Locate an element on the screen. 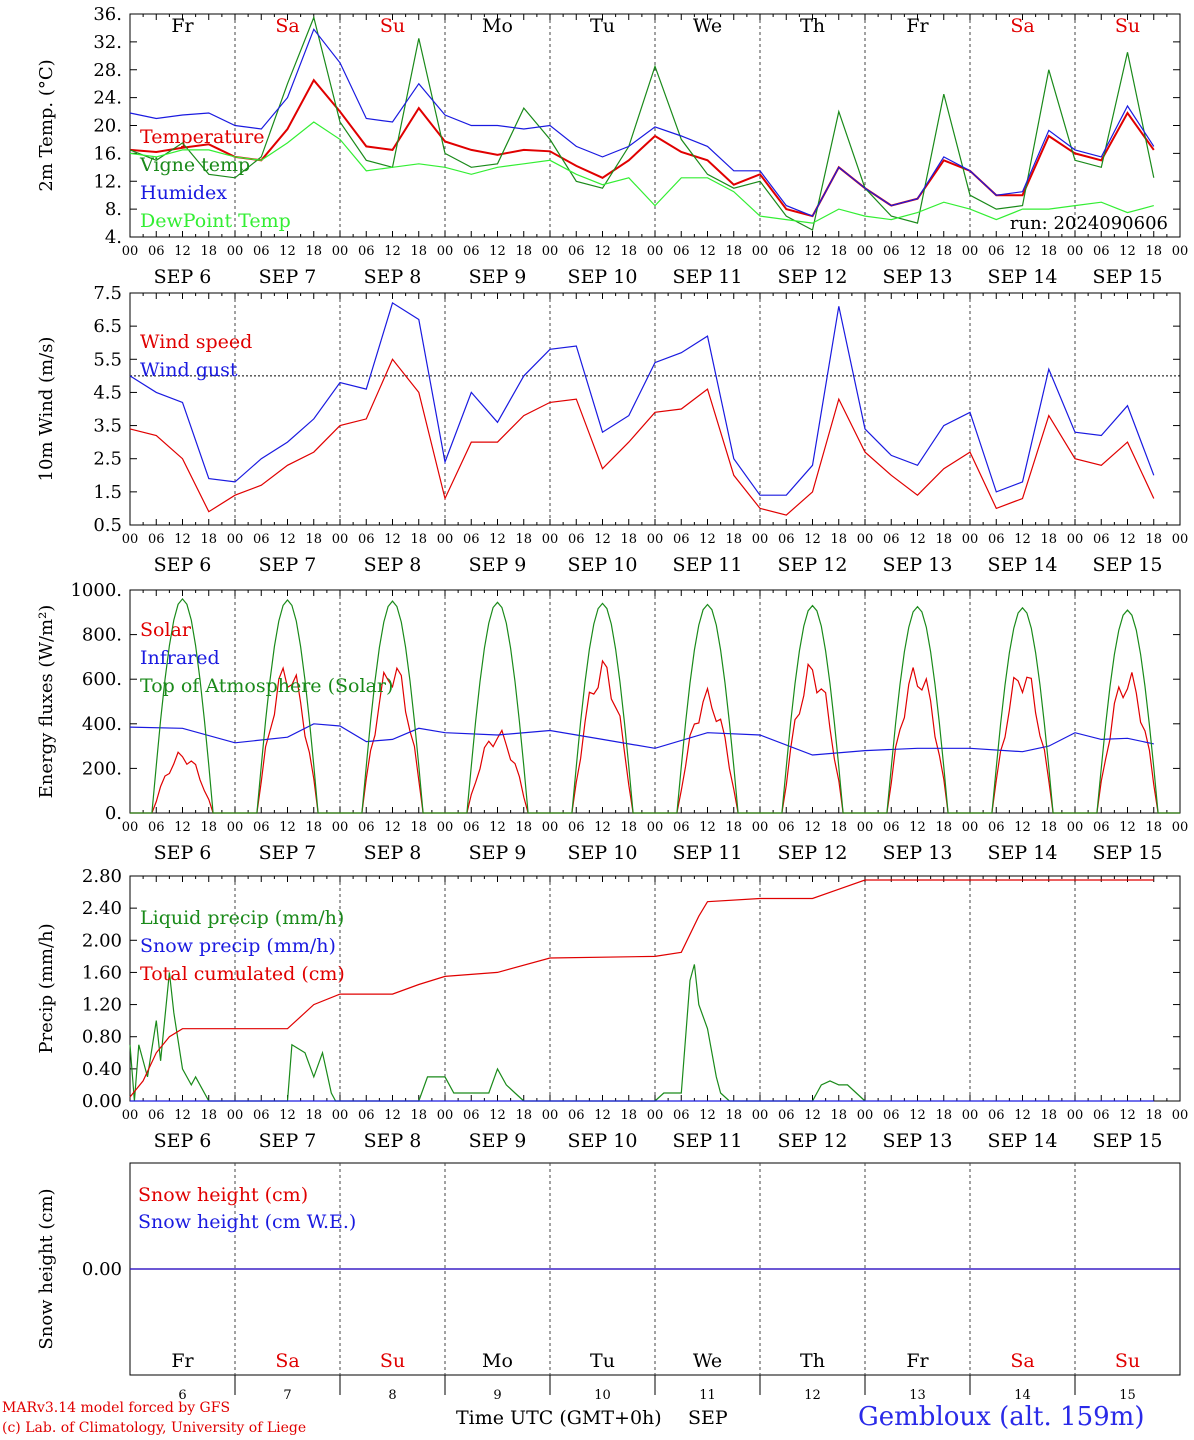  plot-frame is located at coordinates (655, 701).